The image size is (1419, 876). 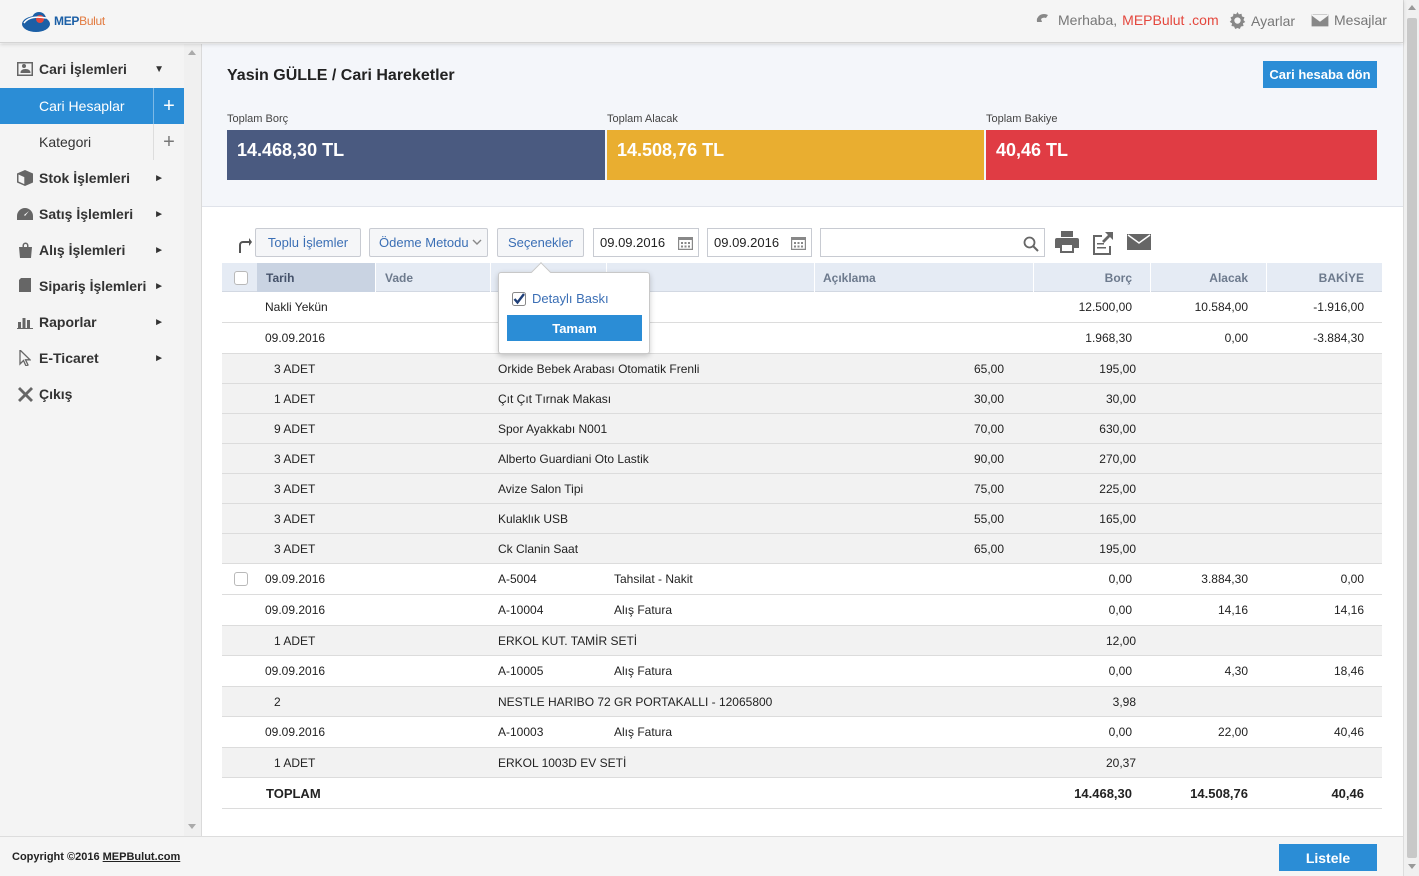 I want to click on cell-line-total: 630,00, so click(x=1117, y=428).